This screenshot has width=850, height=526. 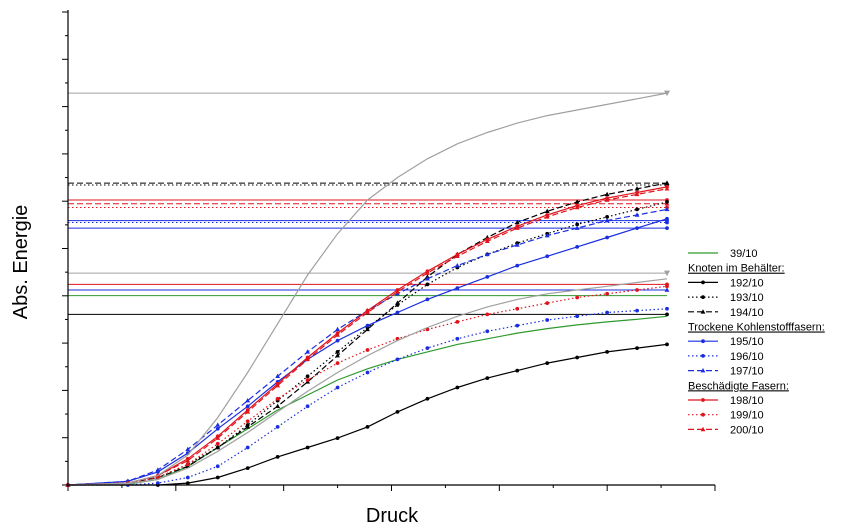 I want to click on legend-heading: Beschädigte Fasern:, so click(x=738, y=386).